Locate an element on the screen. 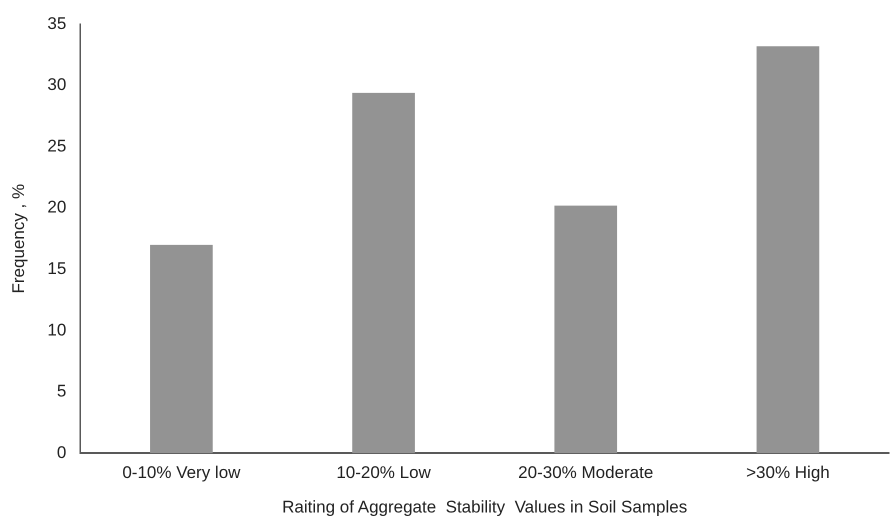 This screenshot has width=891, height=527. y-tick-label: 25 is located at coordinates (56, 146).